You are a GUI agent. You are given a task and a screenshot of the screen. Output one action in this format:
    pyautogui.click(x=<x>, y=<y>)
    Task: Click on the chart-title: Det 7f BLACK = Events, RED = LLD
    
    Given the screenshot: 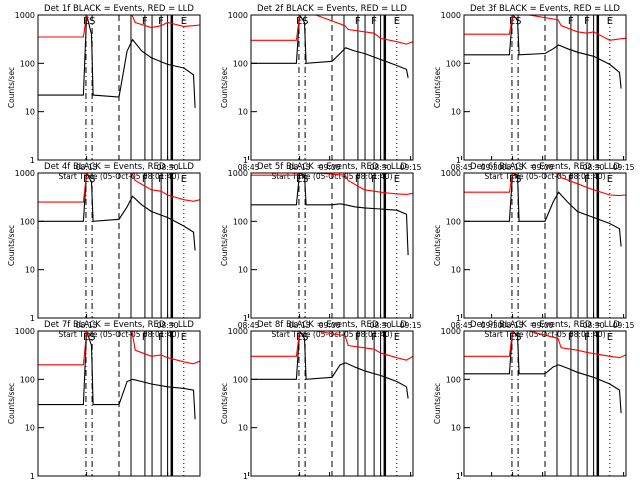 What is the action you would take?
    pyautogui.click(x=119, y=325)
    